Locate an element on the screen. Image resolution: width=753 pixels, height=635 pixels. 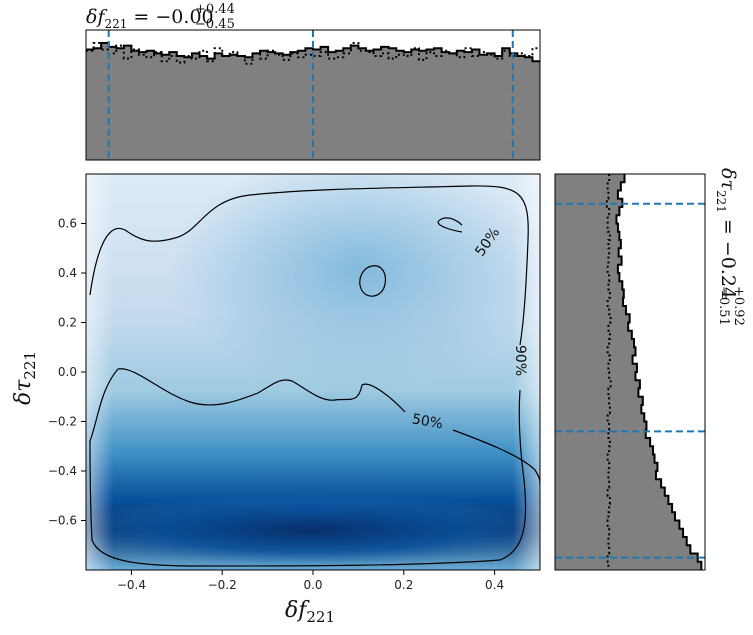
y-axis-title: δτ221 is located at coordinates (25, 378).